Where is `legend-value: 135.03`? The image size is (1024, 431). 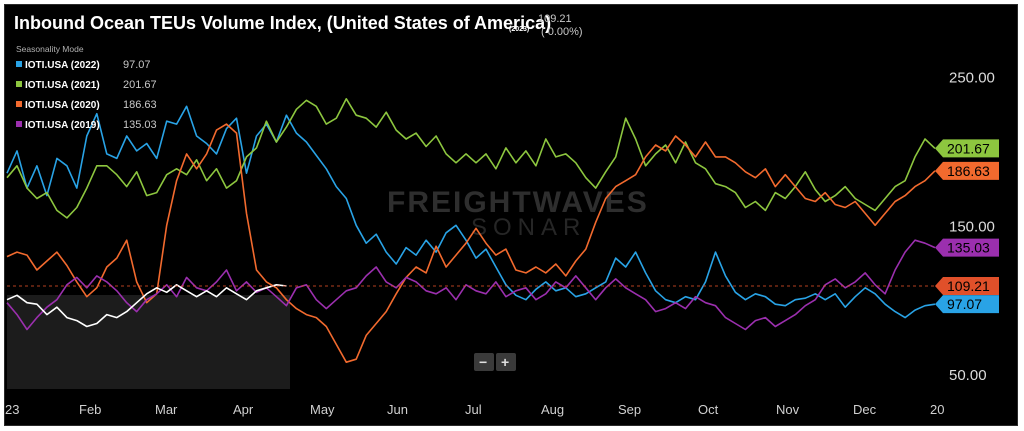
legend-value: 135.03 is located at coordinates (140, 125).